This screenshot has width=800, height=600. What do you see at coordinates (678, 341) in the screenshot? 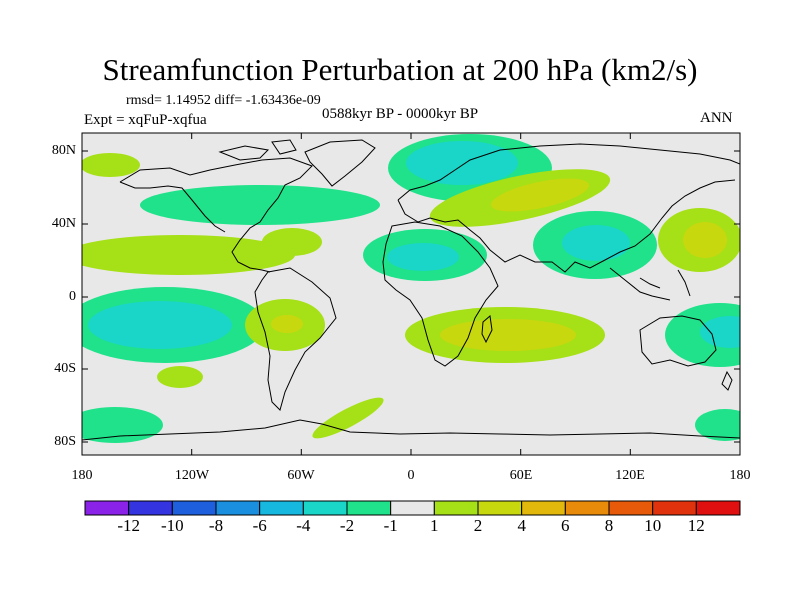
I see `coastline-australia` at bounding box center [678, 341].